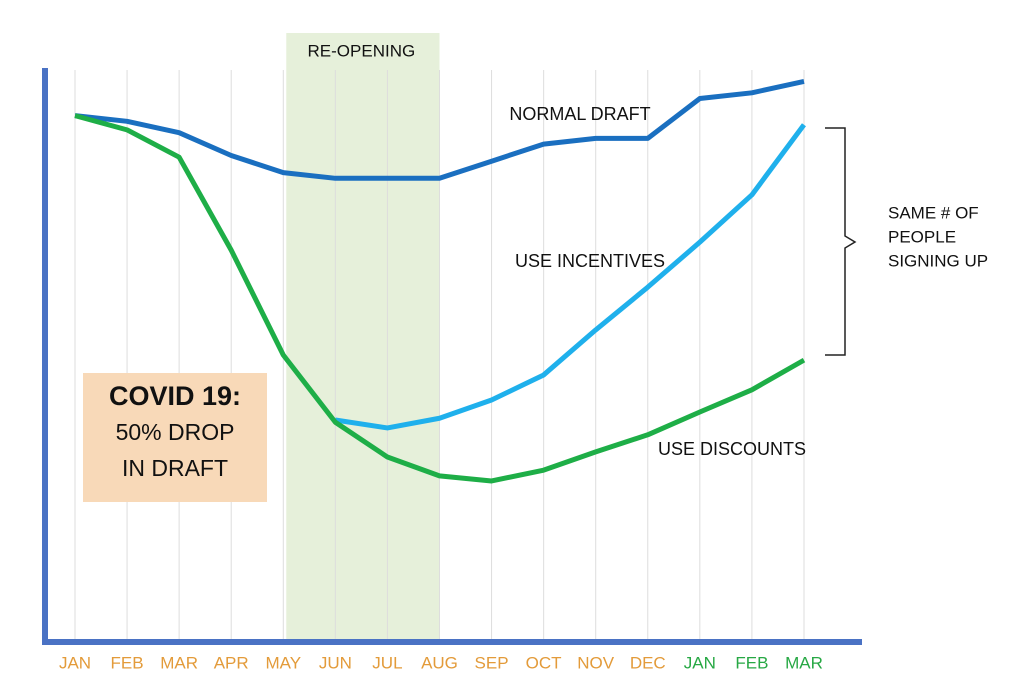  Describe the element at coordinates (938, 260) in the screenshot. I see `bracket-note: SIGNING UP` at that location.